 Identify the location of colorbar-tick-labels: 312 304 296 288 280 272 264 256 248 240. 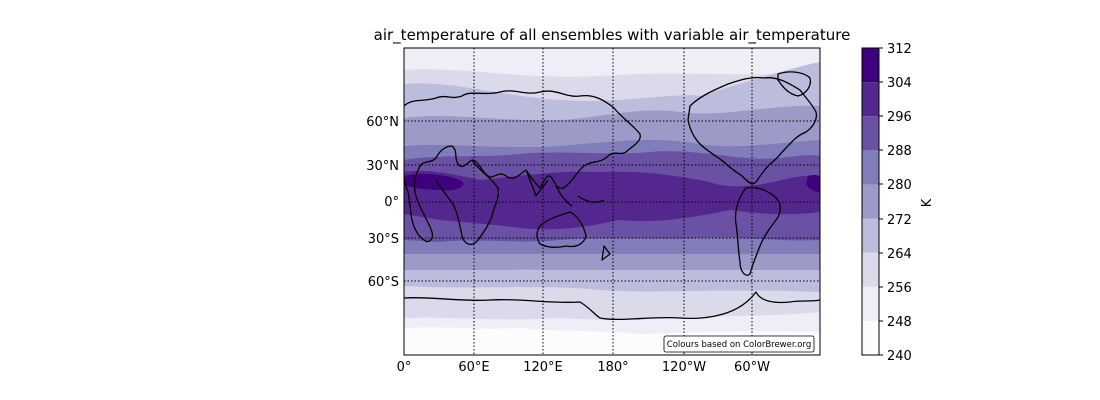
(899, 203).